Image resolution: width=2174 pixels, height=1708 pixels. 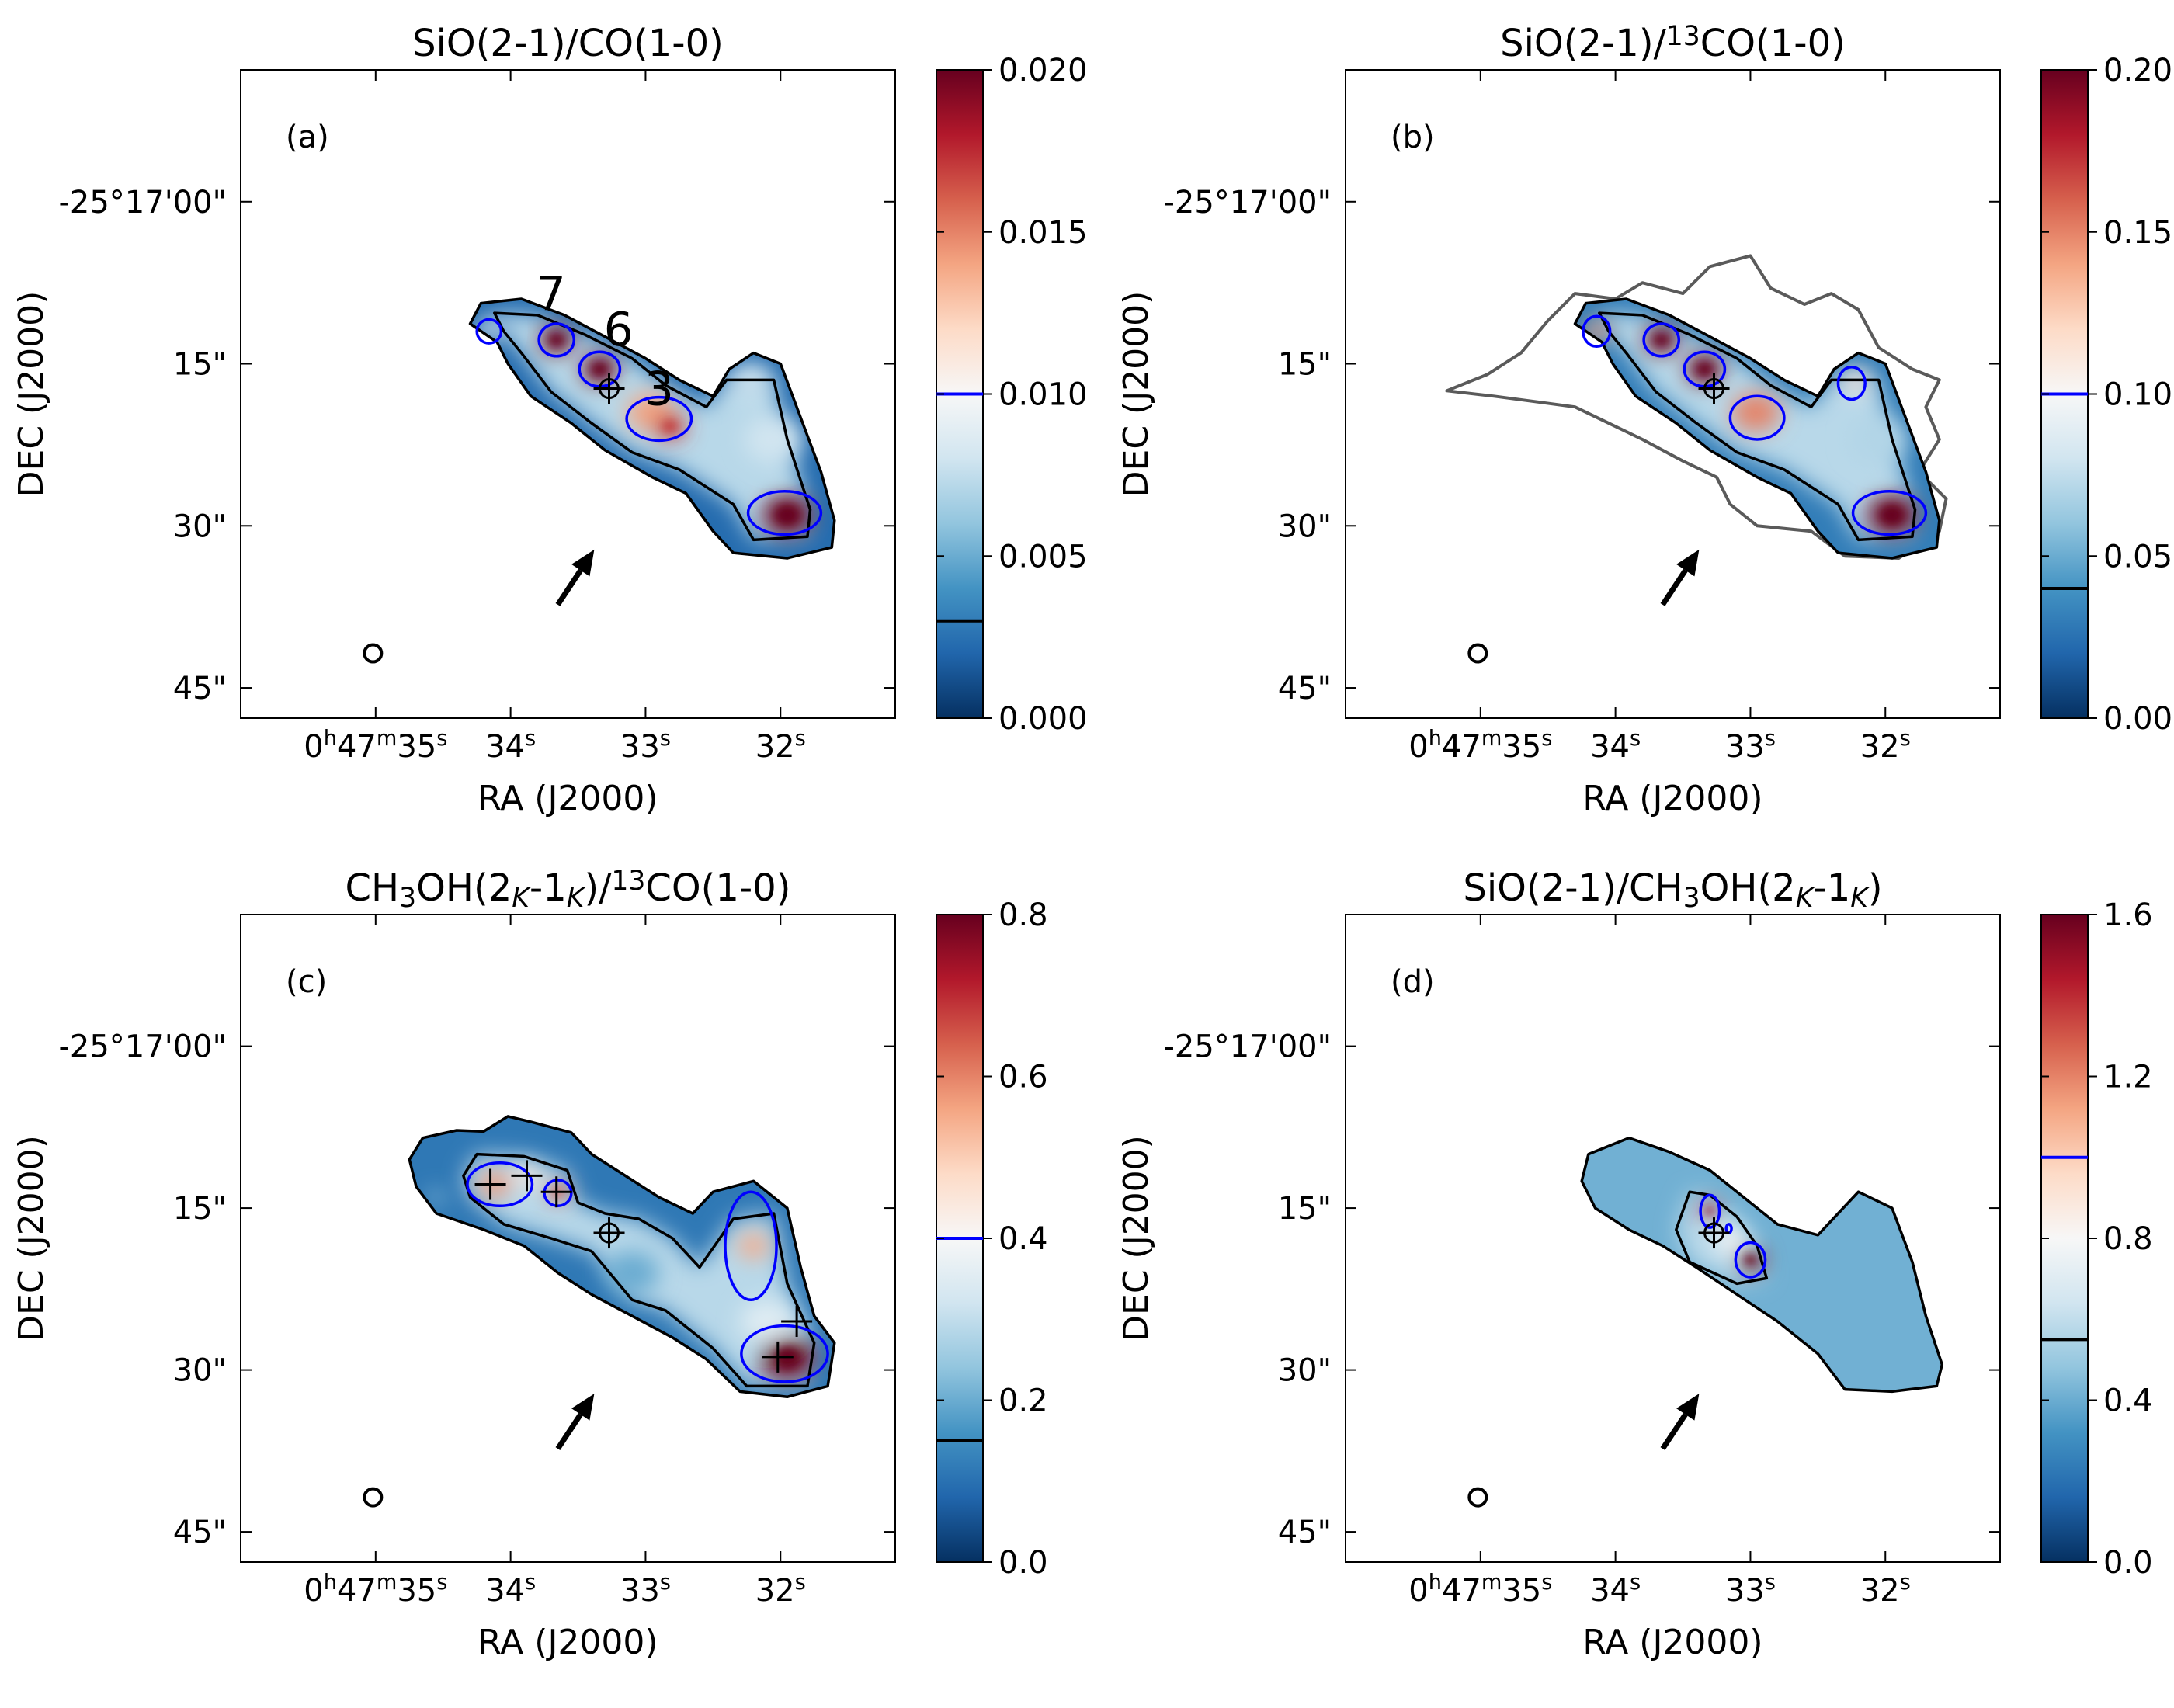 What do you see at coordinates (1413, 982) in the screenshot?
I see `panel-label: (d)` at bounding box center [1413, 982].